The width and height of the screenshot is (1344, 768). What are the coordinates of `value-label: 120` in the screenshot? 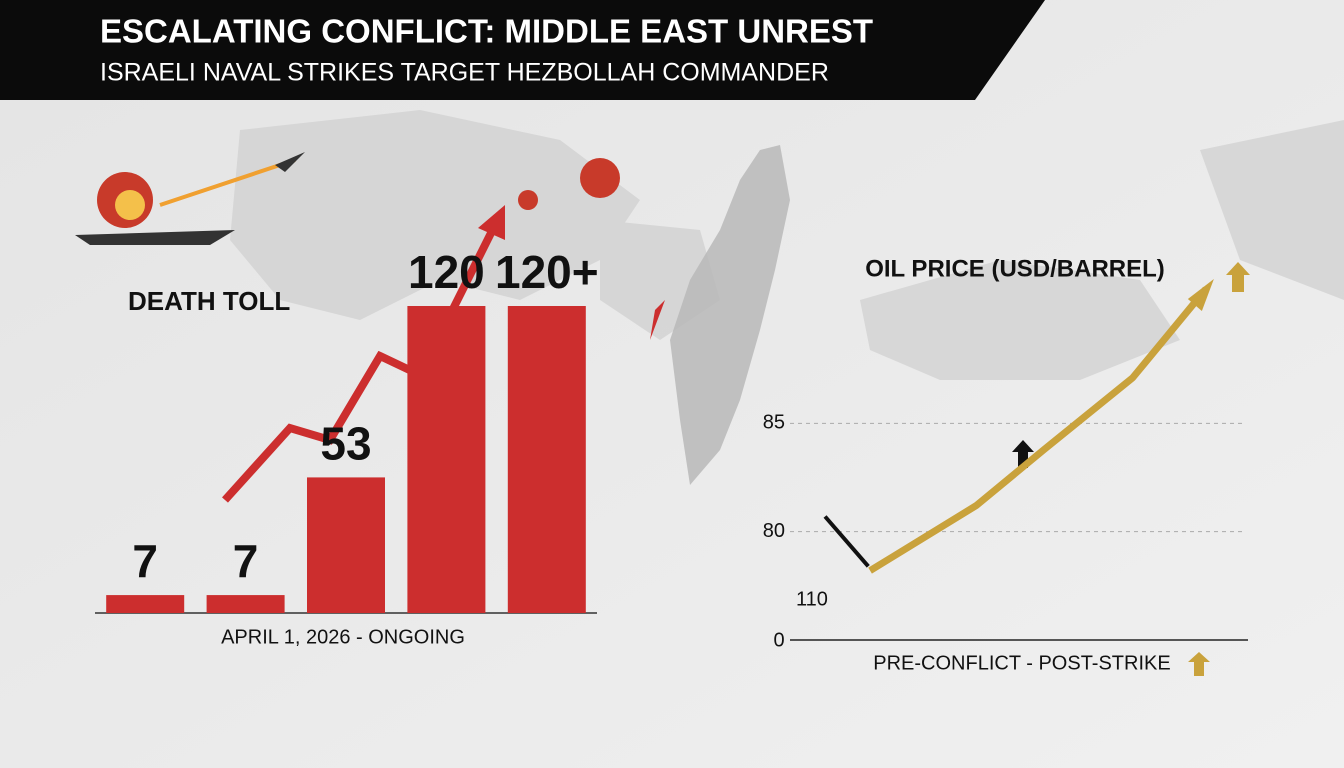 It's located at (446, 272).